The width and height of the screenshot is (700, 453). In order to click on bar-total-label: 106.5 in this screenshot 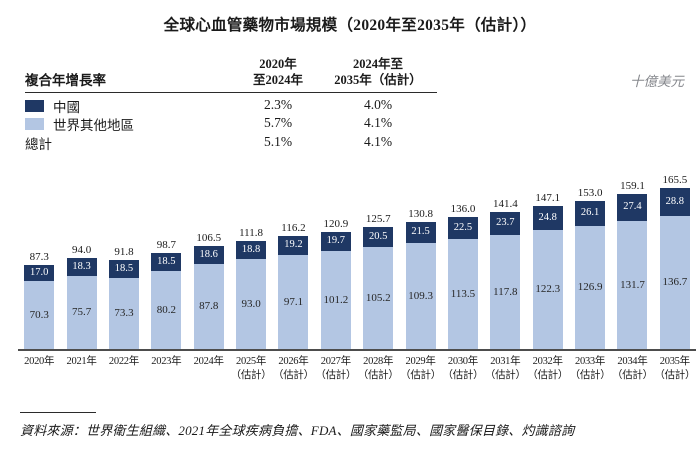, I will do `click(209, 238)`.